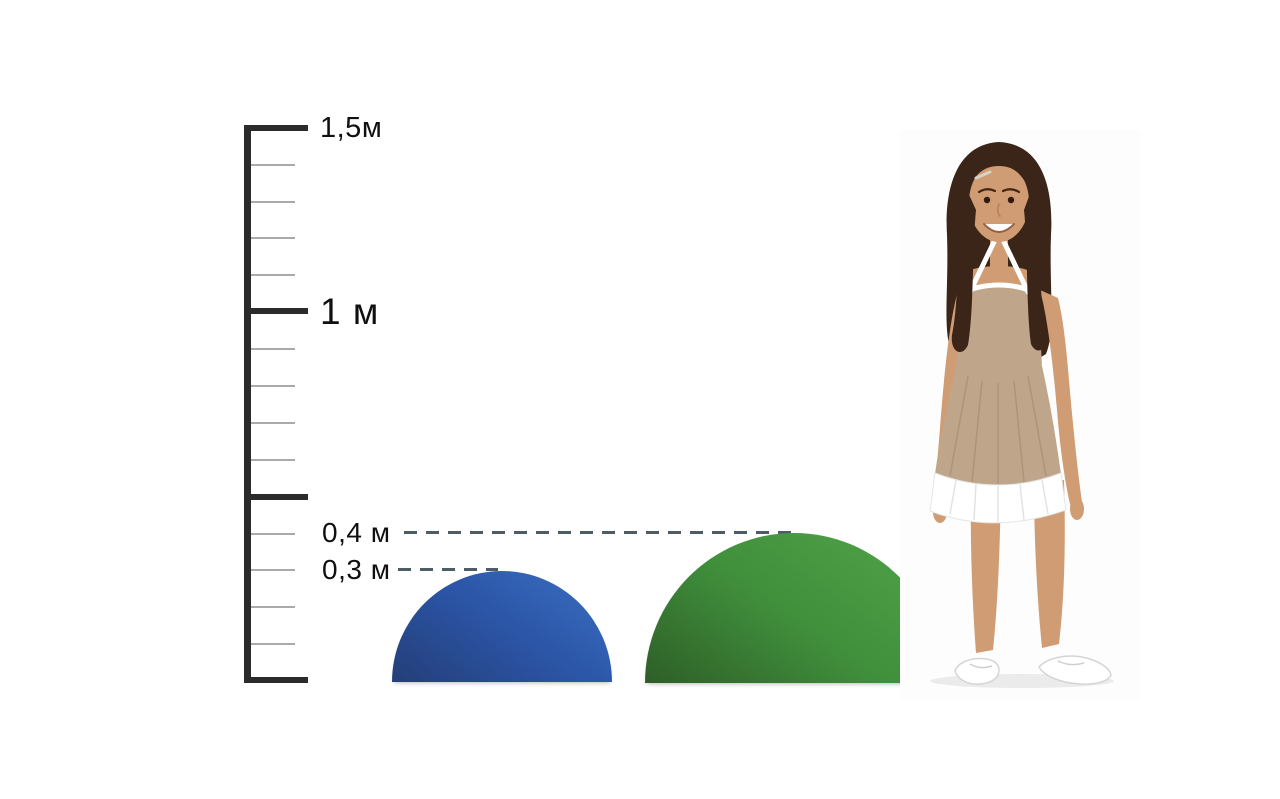 The height and width of the screenshot is (799, 1280). What do you see at coordinates (987, 200) in the screenshot?
I see `girl-left-eye` at bounding box center [987, 200].